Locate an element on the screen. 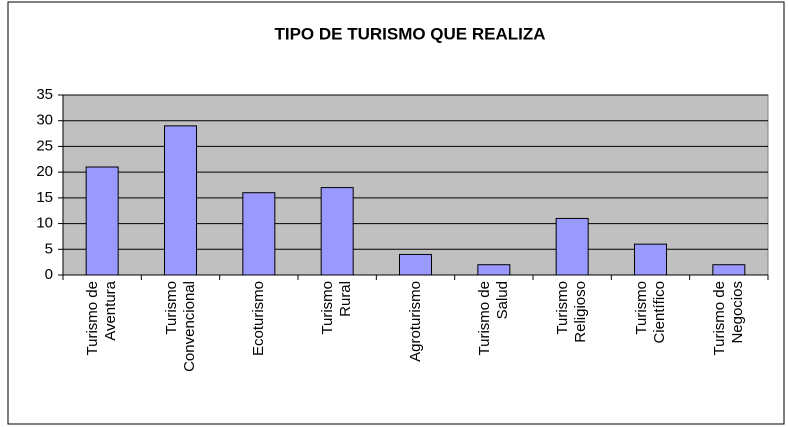 The image size is (788, 427). x-tick-label: Turismo de Salud is located at coordinates (493, 318).